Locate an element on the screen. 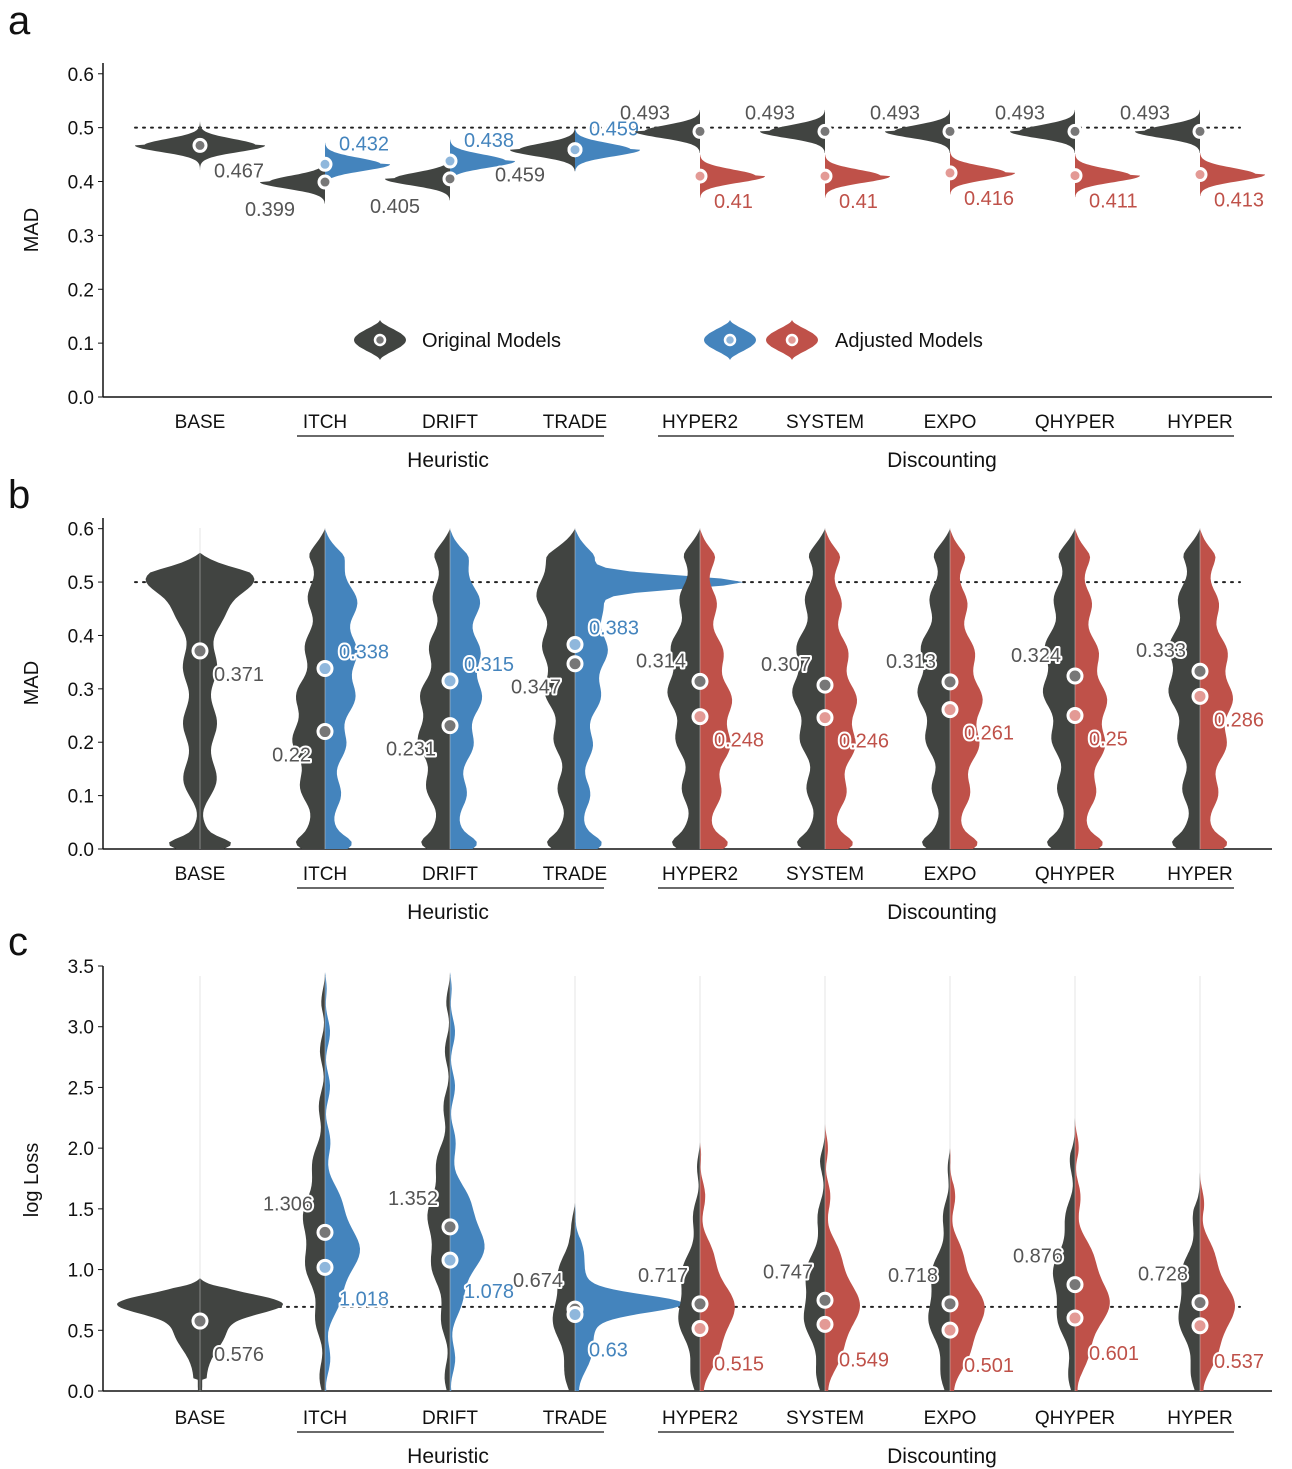  value-label-adjusted: 0.501 is located at coordinates (989, 1366).